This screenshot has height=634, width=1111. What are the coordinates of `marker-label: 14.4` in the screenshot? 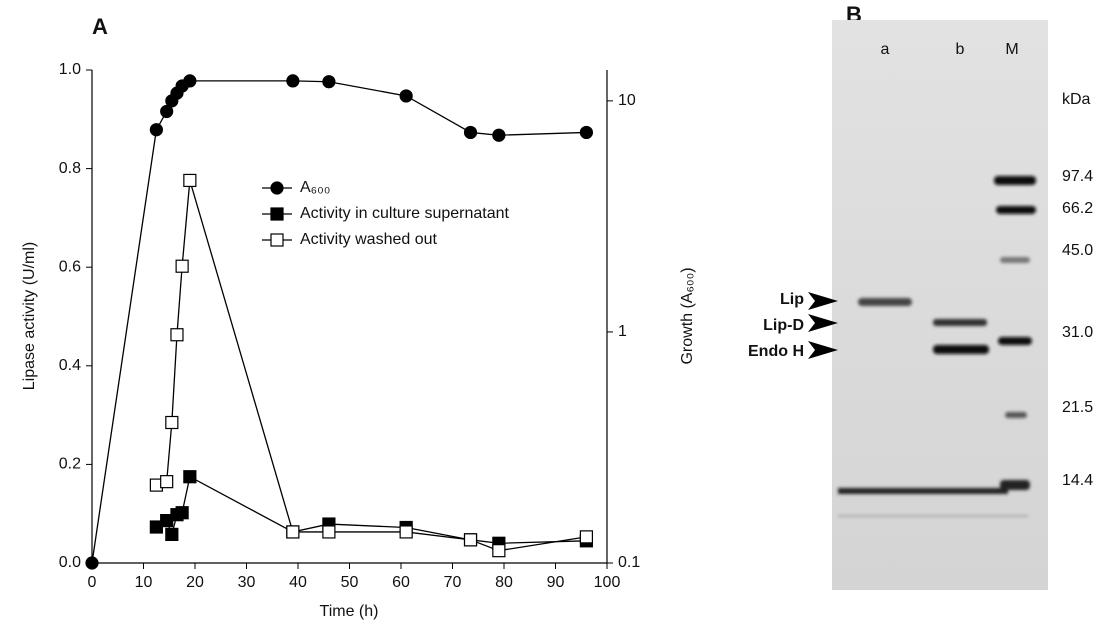 It's located at (1077, 480).